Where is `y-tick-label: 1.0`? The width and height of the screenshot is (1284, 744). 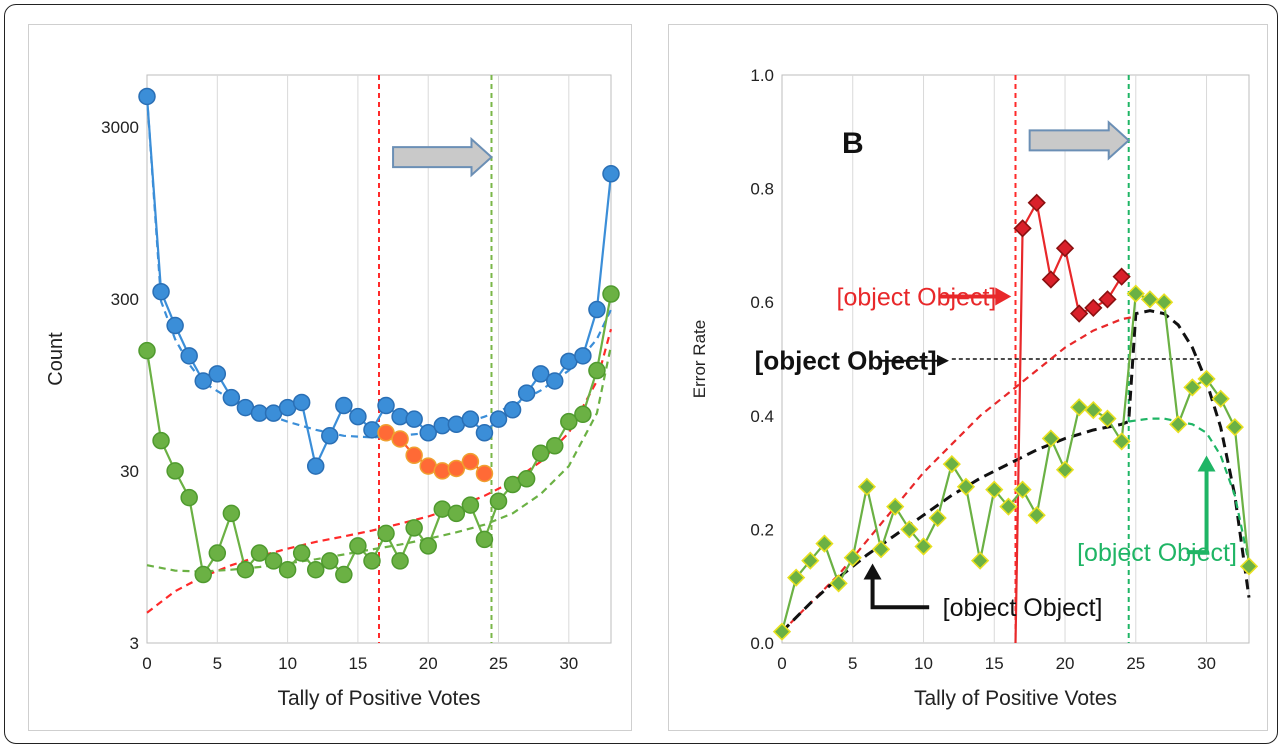
y-tick-label: 1.0 is located at coordinates (762, 75).